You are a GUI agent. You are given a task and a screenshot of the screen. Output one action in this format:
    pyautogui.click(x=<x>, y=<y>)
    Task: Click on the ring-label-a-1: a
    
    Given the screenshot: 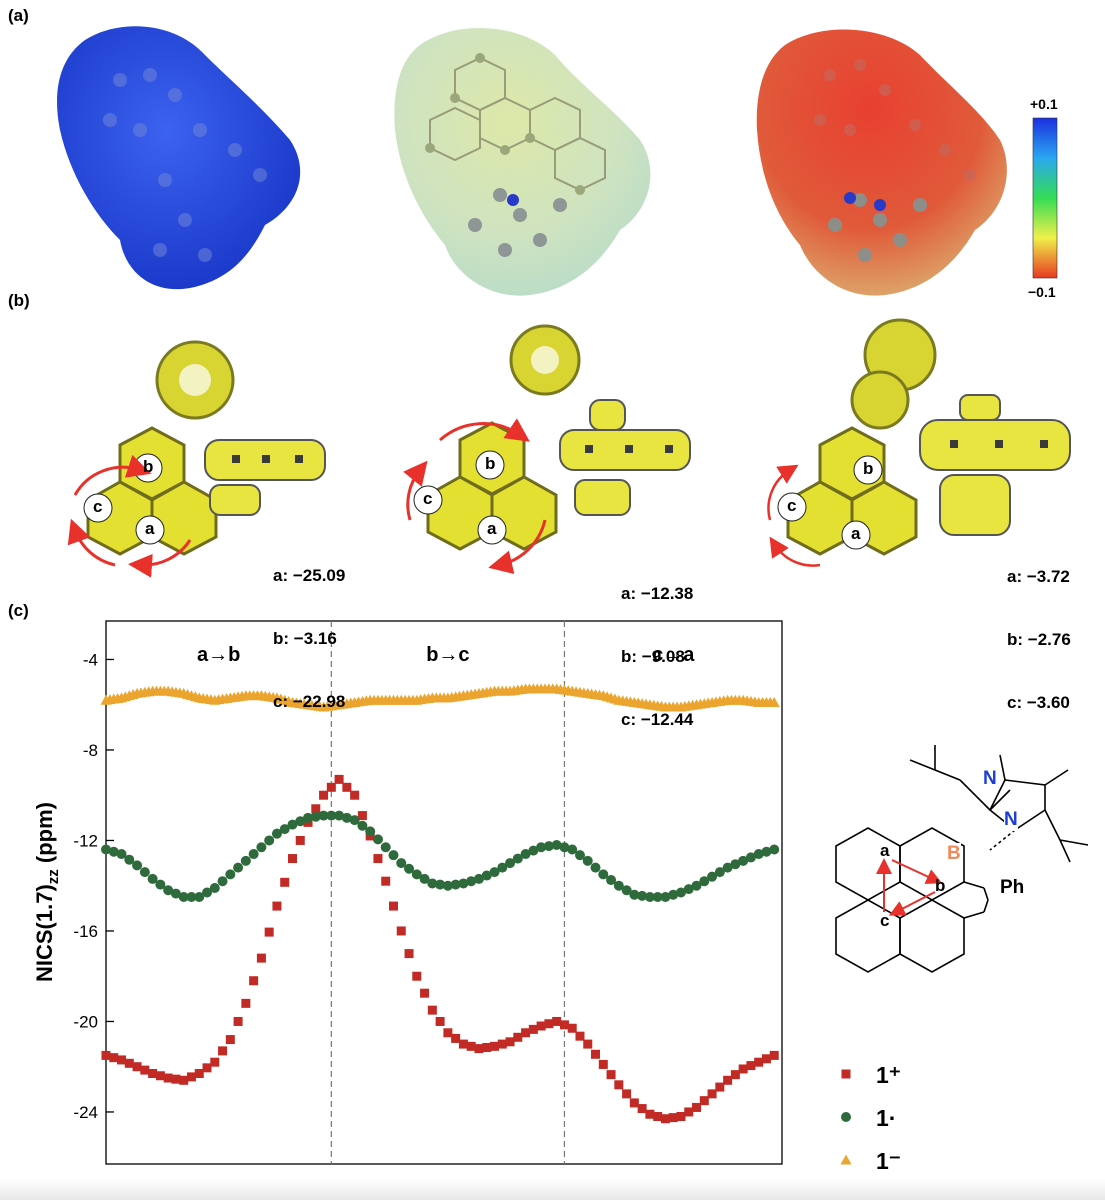 What is the action you would take?
    pyautogui.click(x=150, y=528)
    